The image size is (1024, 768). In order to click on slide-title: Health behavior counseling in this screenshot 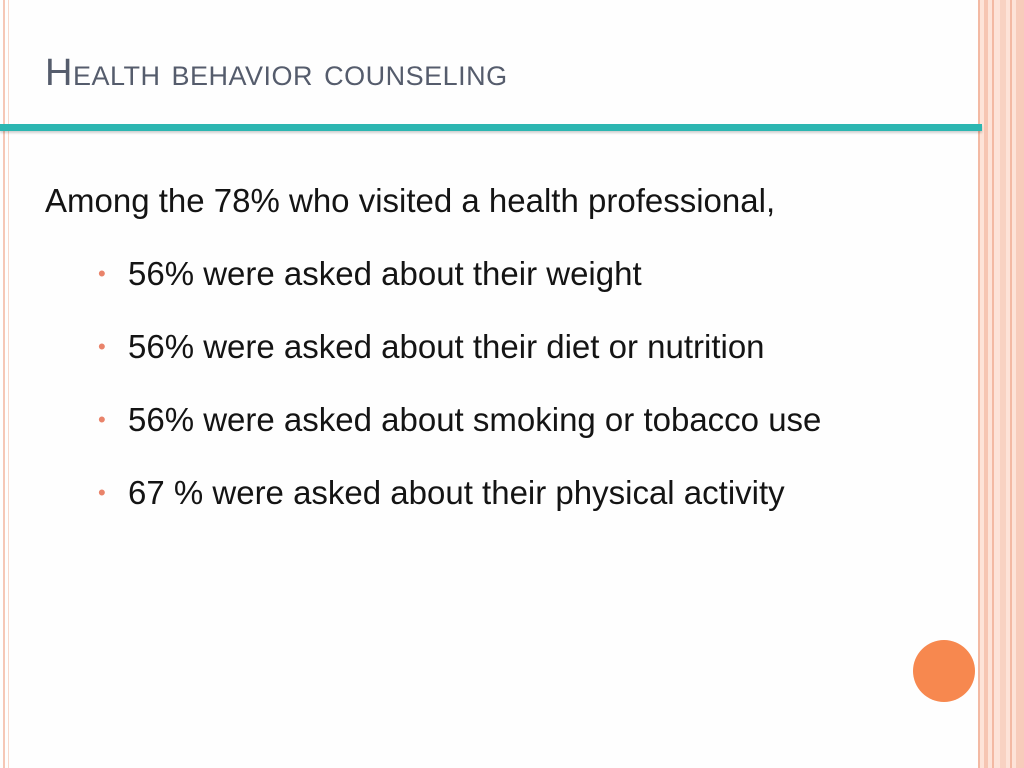, I will do `click(276, 73)`.